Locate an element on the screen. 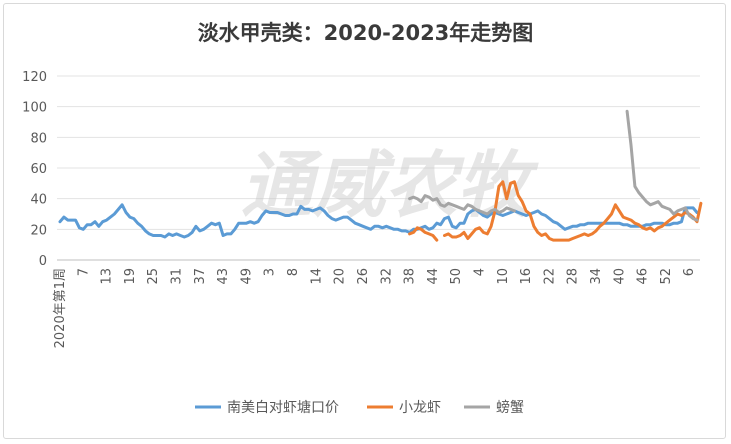 This screenshot has height=444, width=731. y-tick-label: 60 is located at coordinates (38, 169).